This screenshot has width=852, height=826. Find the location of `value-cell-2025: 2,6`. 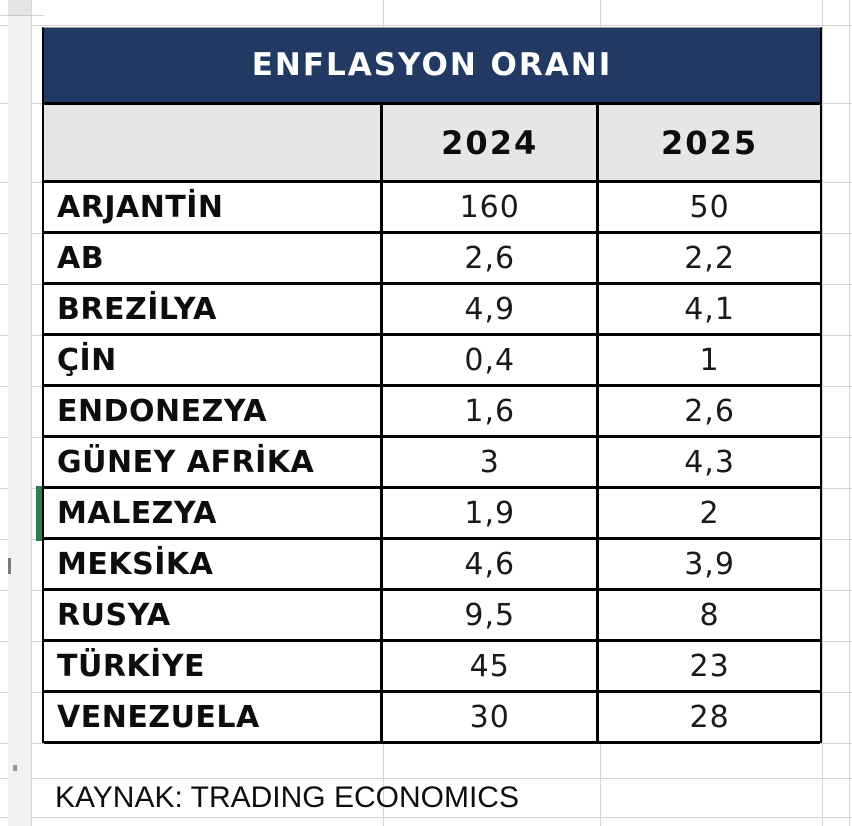

value-cell-2025: 2,6 is located at coordinates (709, 412).